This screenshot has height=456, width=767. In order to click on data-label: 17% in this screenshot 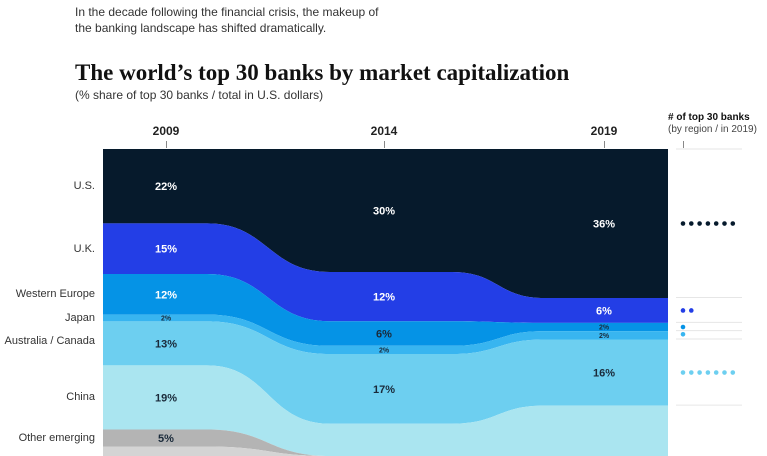, I will do `click(384, 390)`.